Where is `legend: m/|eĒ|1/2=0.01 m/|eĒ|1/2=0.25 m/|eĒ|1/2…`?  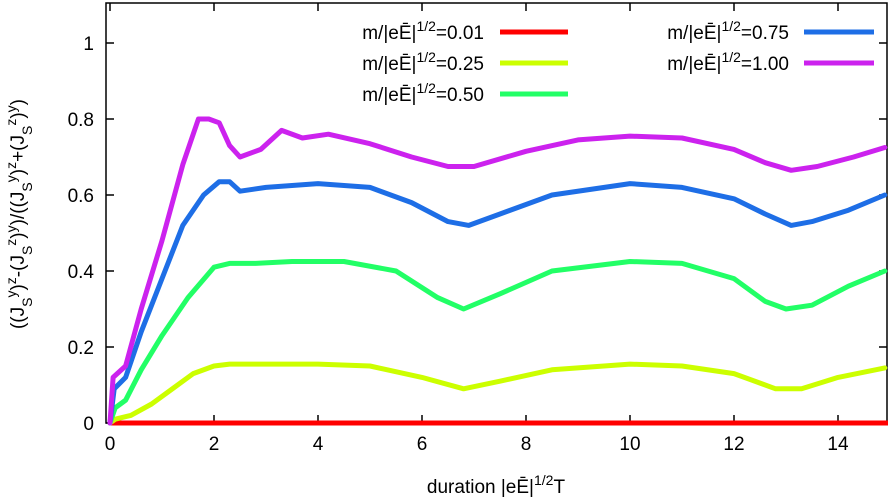 legend: m/|eĒ|1/2=0.01 m/|eĒ|1/2=0.25 m/|eĒ|1/2… is located at coordinates (618, 62).